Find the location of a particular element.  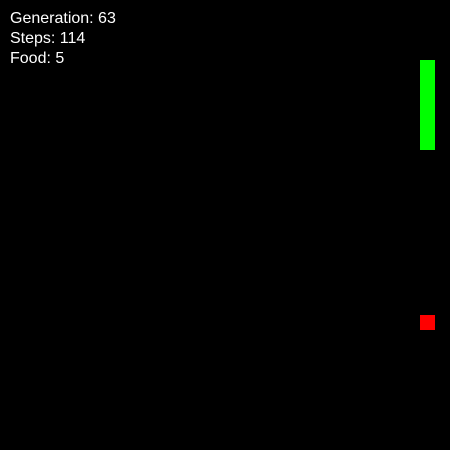

snake is located at coordinates (427, 105).